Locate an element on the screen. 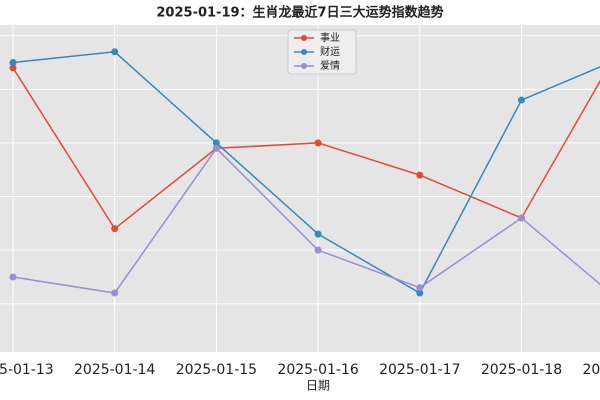  x-tick-label: 2025-01-13 is located at coordinates (27, 370).